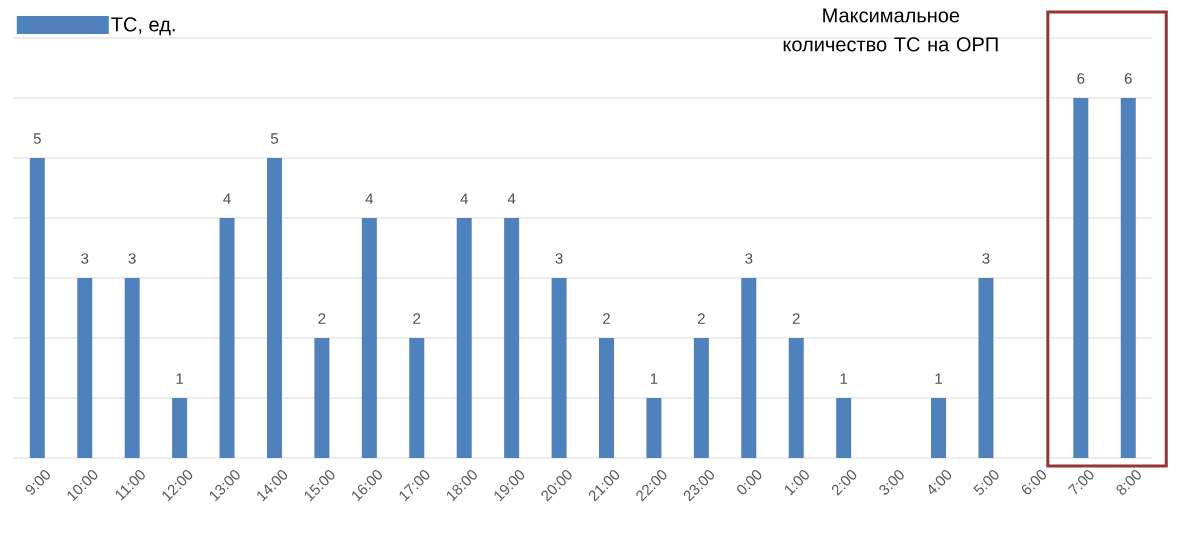 This screenshot has height=536, width=1192. I want to click on x-tick-label: 0:00, so click(749, 482).